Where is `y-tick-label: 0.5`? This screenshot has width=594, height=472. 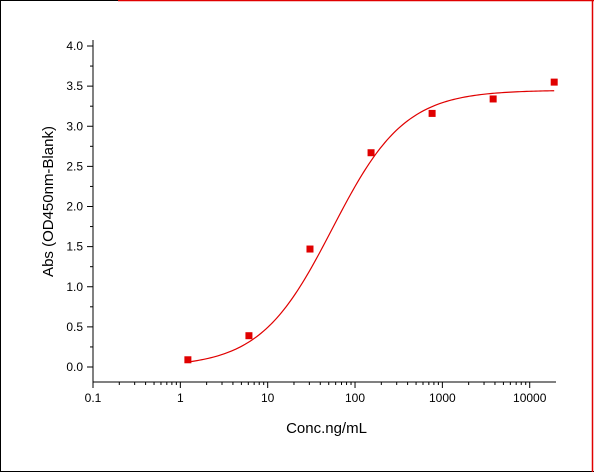 y-tick-label: 0.5 is located at coordinates (74, 327).